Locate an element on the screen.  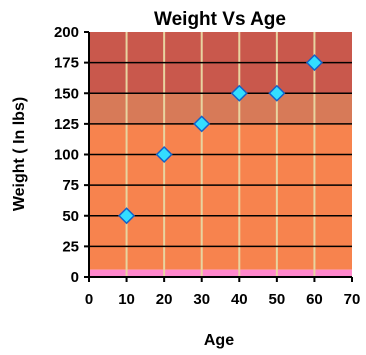
x-tick-label: 50 is located at coordinates (277, 299).